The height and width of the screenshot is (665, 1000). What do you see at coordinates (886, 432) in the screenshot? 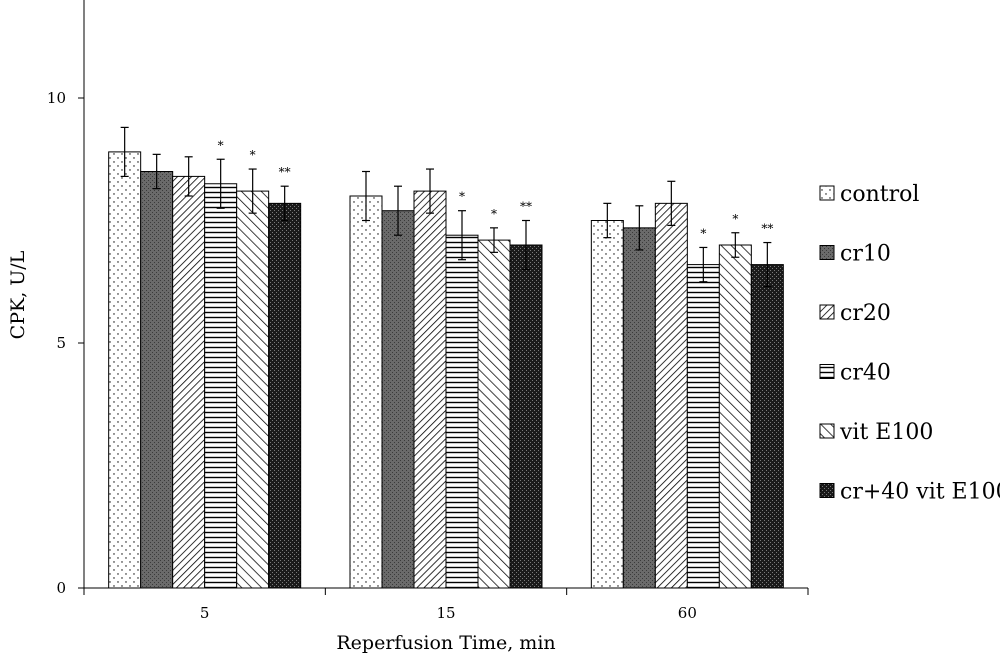
I see `legend-label: vit E100` at bounding box center [886, 432].